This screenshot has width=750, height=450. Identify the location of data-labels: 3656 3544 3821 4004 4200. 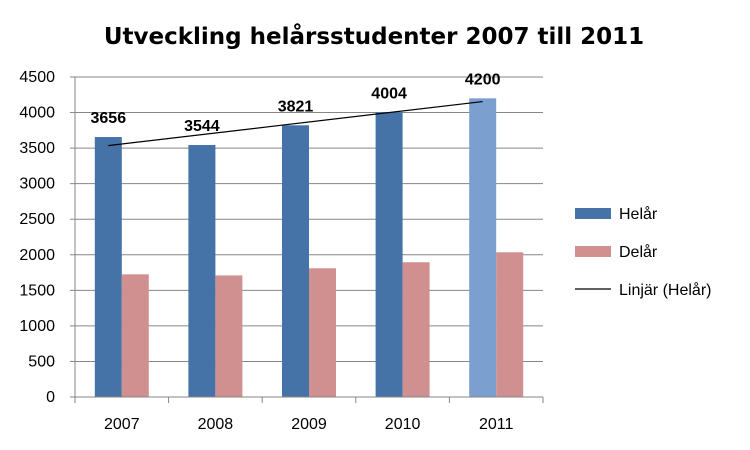
(296, 103).